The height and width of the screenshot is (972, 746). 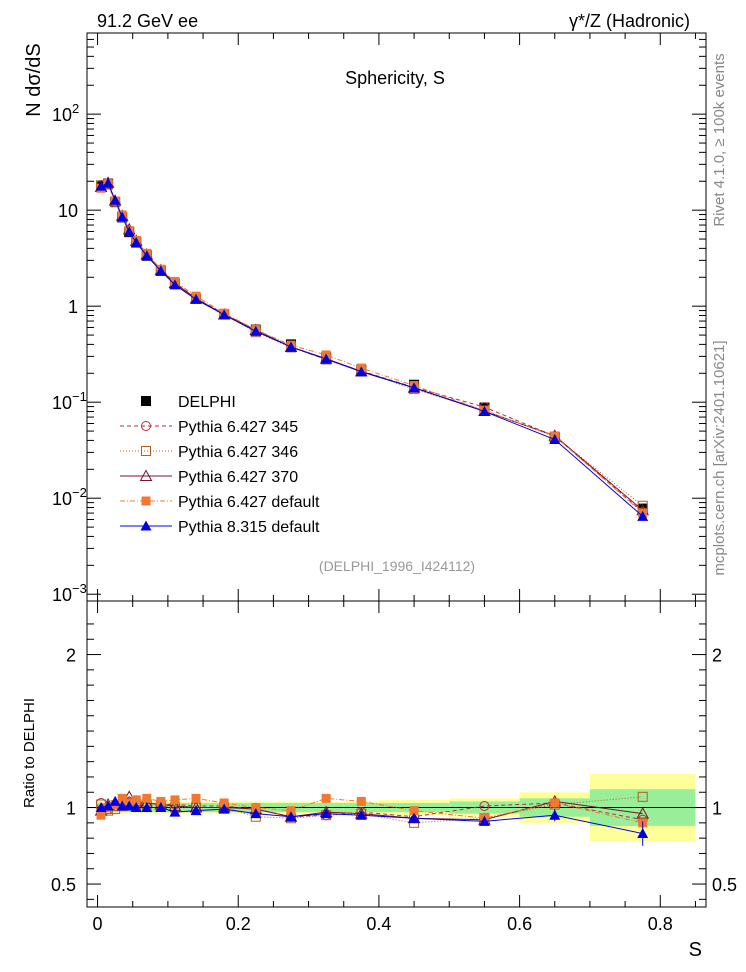 What do you see at coordinates (629, 21) in the screenshot?
I see `header-right: γ*/Z (Hadronic)` at bounding box center [629, 21].